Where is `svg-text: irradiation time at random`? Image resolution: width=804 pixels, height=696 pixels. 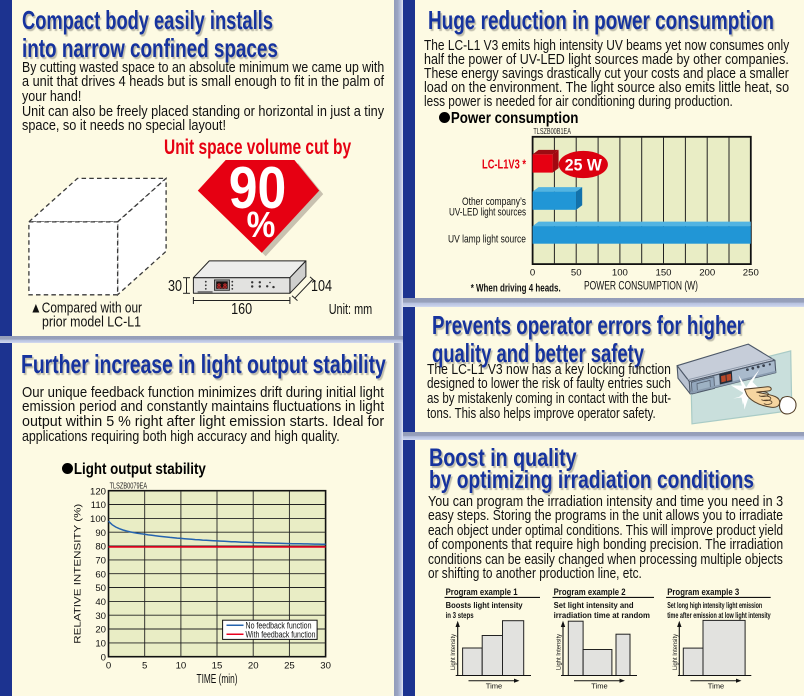 svg-text: irradiation time at random is located at coordinates (602, 615).